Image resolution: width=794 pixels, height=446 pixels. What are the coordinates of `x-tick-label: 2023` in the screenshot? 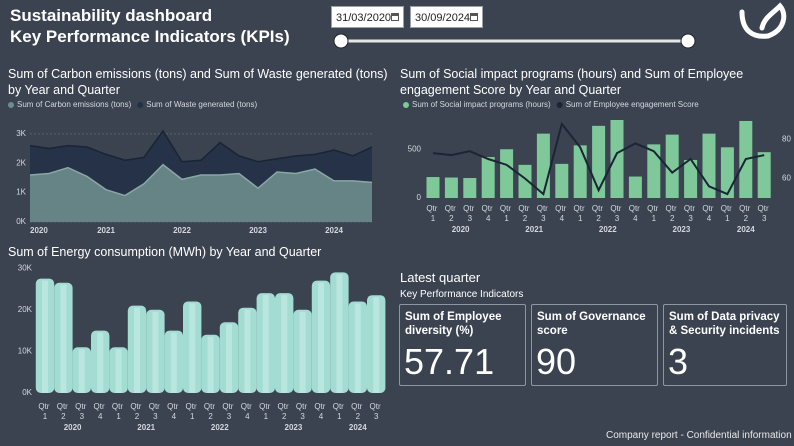 It's located at (258, 230).